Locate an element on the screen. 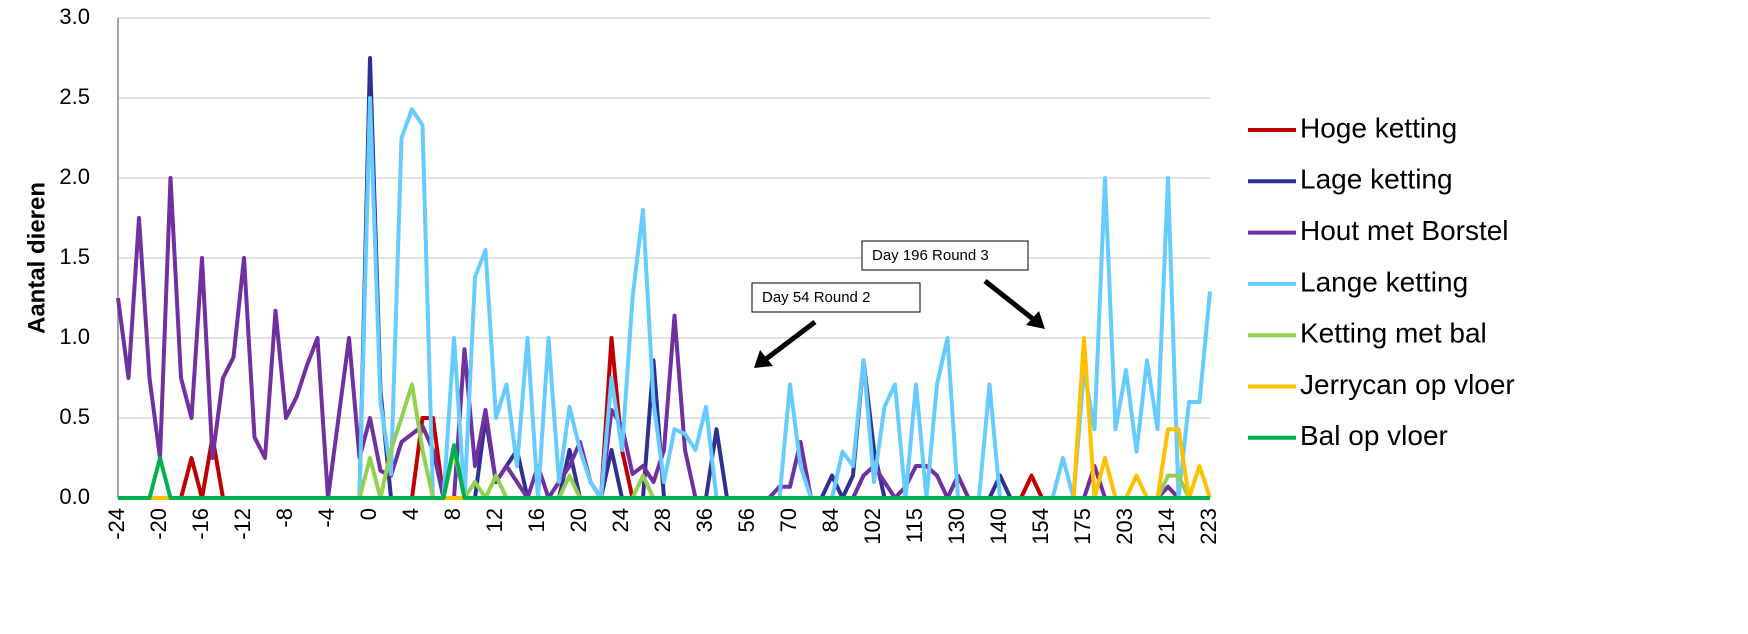  legend-label: Lage ketting is located at coordinates (1376, 179).